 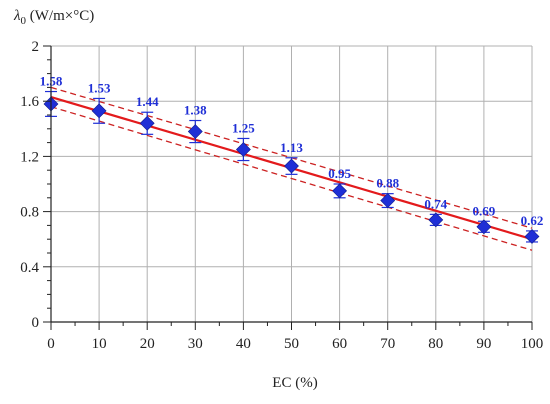 What do you see at coordinates (36, 323) in the screenshot?
I see `y-tick-label: 0` at bounding box center [36, 323].